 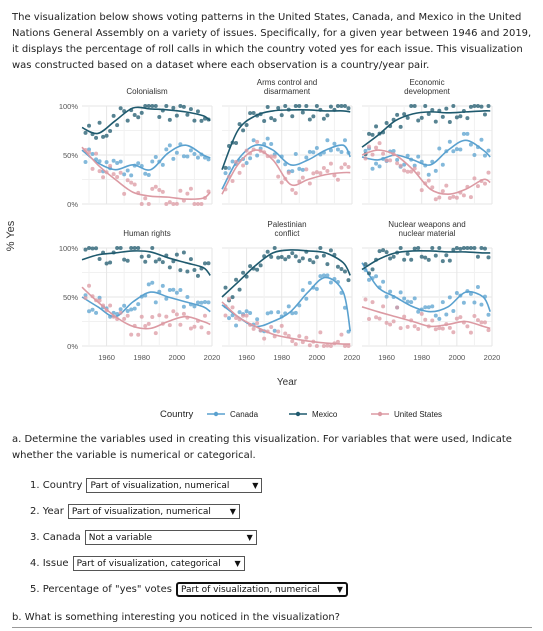 I want to click on facet-panel: Human rights 0% 50% 100% 1960 1980 2000 2020, so click(x=140, y=295).